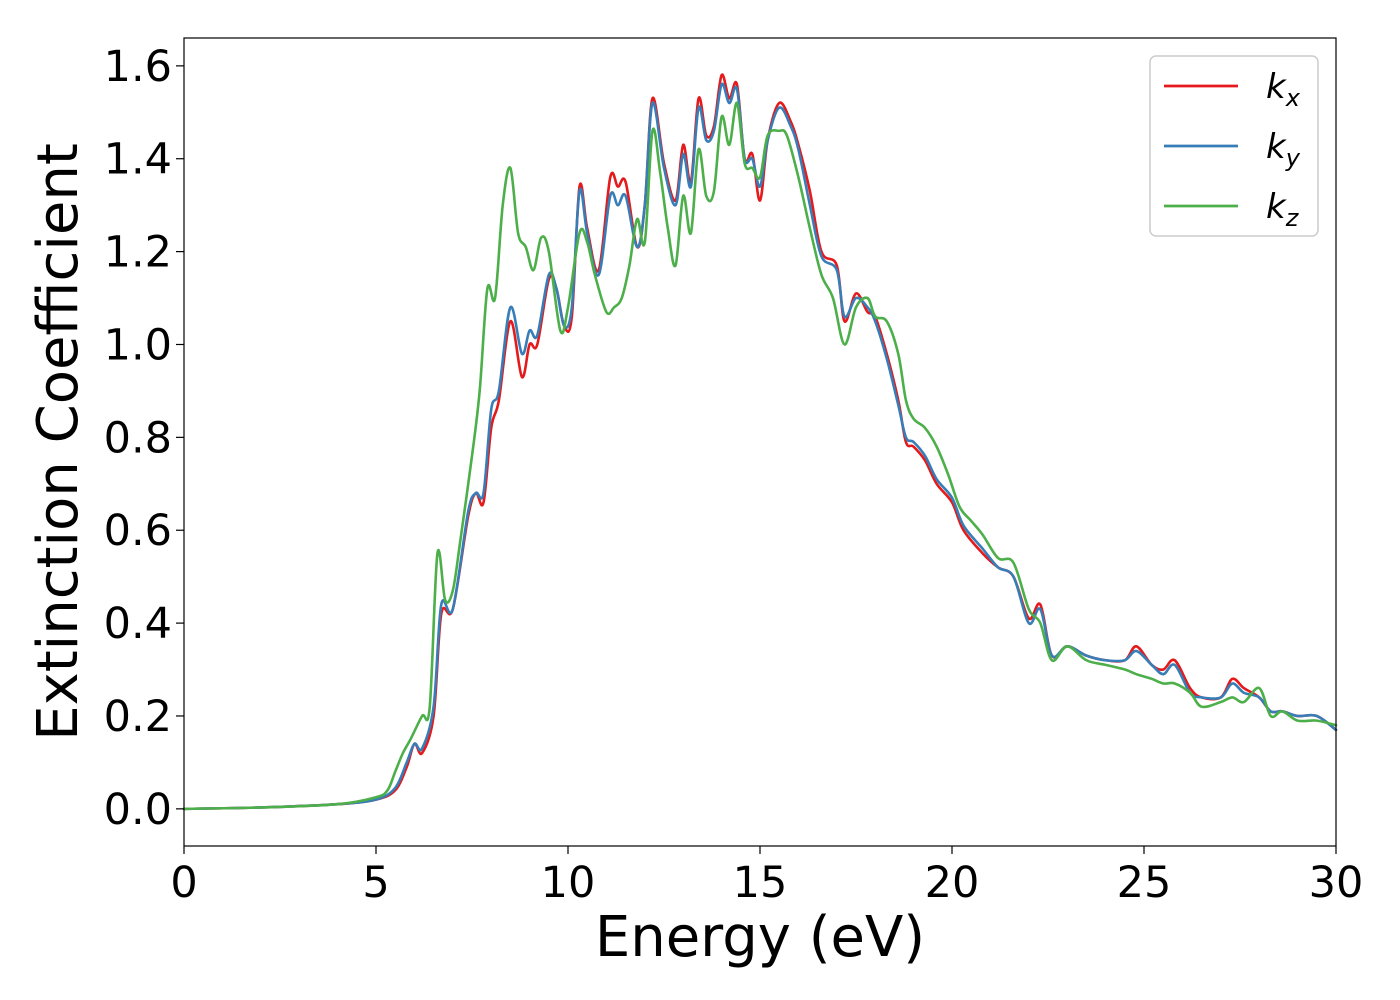 Image resolution: width=1400 pixels, height=1000 pixels. What do you see at coordinates (138, 810) in the screenshot?
I see `y-tick-label: 0.0` at bounding box center [138, 810].